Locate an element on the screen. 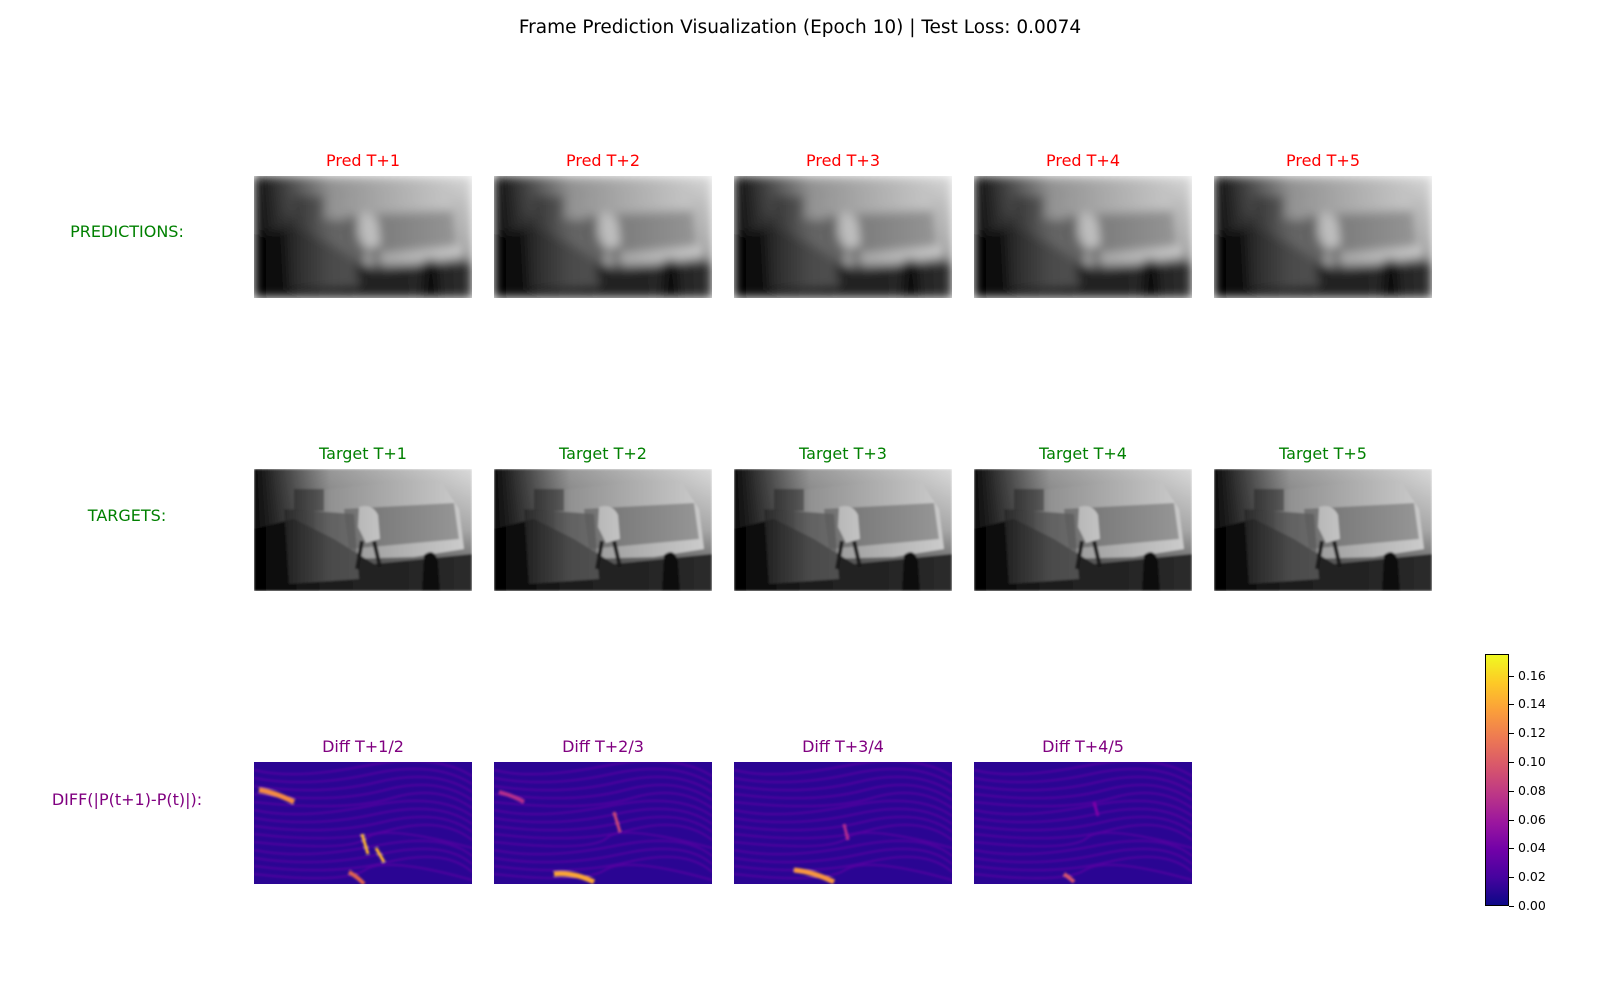  colorbar-tick-label: 0.14 is located at coordinates (1528, 704).